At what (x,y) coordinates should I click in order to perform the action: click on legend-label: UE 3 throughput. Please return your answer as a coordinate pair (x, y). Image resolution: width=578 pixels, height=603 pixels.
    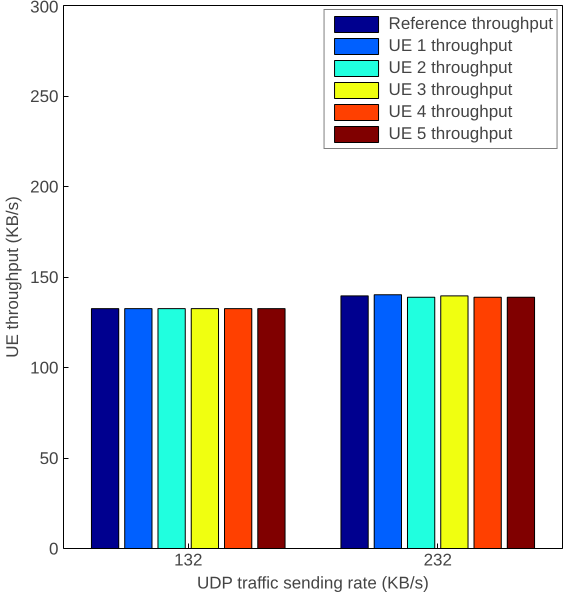
    Looking at the image, I should click on (450, 90).